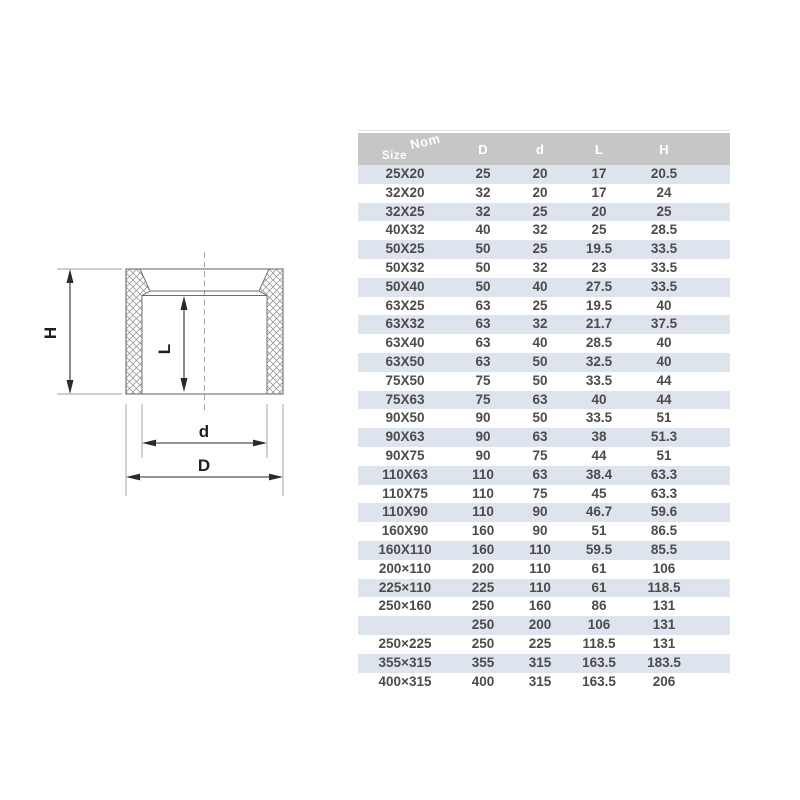 The width and height of the screenshot is (800, 800). What do you see at coordinates (483, 343) in the screenshot?
I see `cell-D: 63` at bounding box center [483, 343].